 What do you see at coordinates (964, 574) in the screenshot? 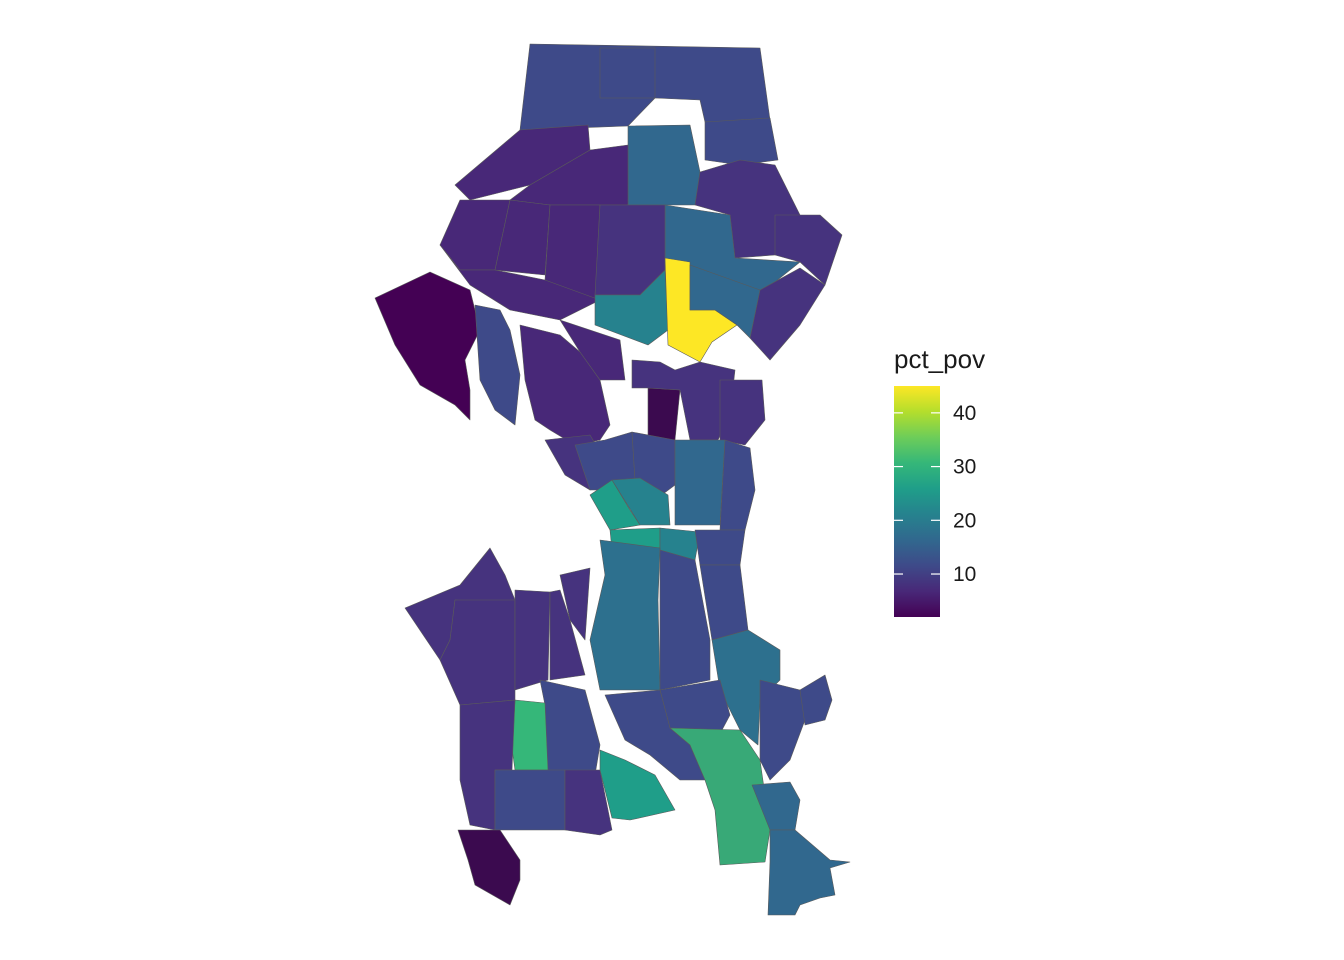
I see `legend-tick-label: 10` at bounding box center [964, 574].